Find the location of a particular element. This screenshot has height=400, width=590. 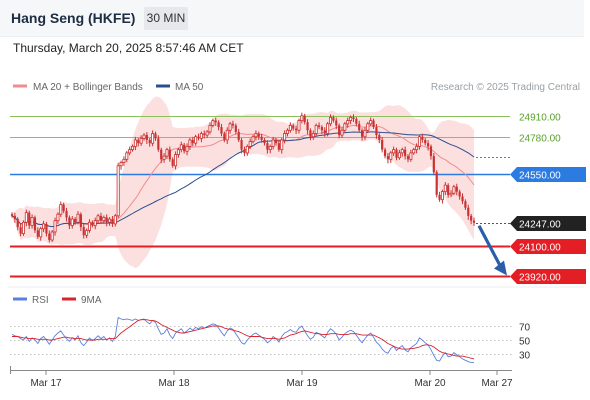

projection-arrow-shaft is located at coordinates (489, 246).